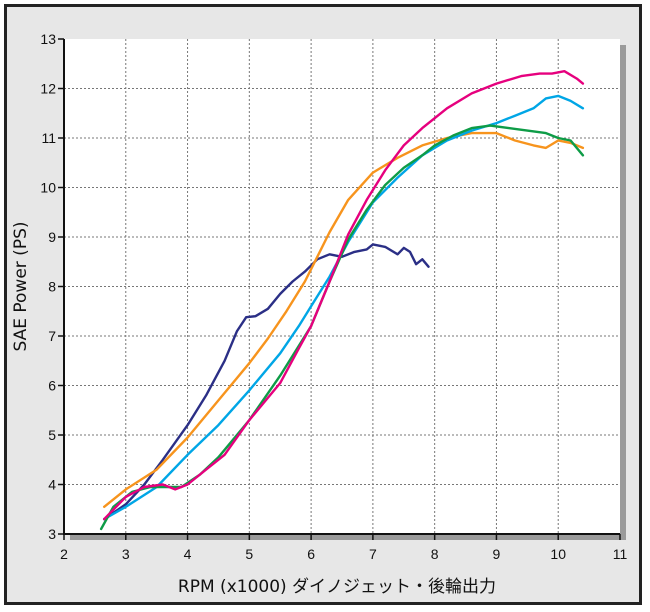 This screenshot has width=650, height=612. I want to click on y-tick-labels: 3 4 5 6 7 8 9 10 11 12 13, so click(48, 286).